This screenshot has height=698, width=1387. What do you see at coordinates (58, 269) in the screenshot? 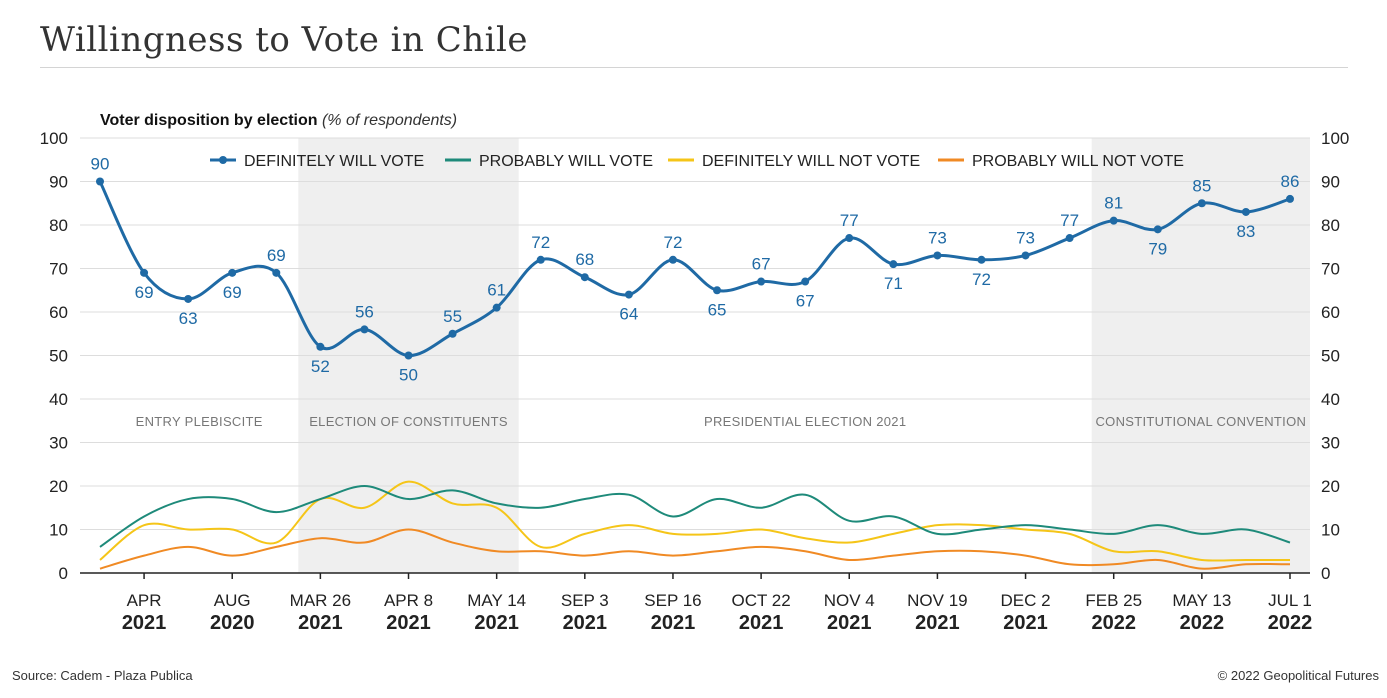
I see `y-tick-label-left: 70` at bounding box center [58, 269].